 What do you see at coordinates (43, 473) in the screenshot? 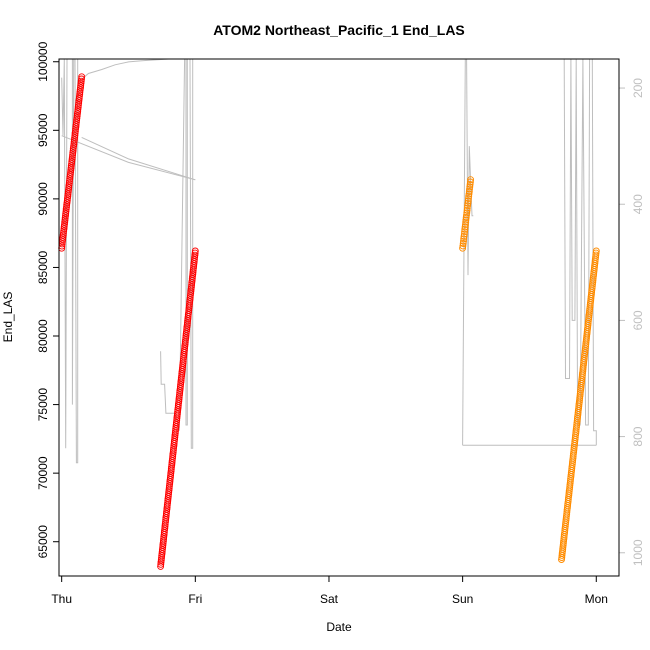
I see `y-tick-label: 70000` at bounding box center [43, 473].